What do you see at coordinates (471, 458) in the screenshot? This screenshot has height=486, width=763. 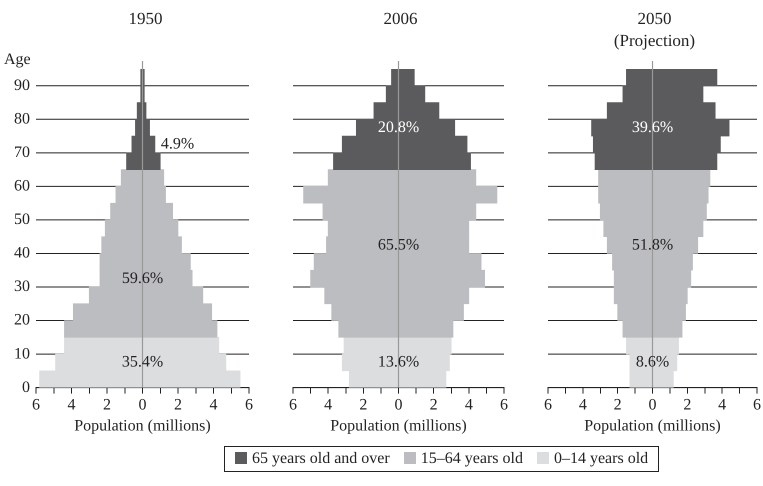 I see `legend-label: 15–64 years old` at bounding box center [471, 458].